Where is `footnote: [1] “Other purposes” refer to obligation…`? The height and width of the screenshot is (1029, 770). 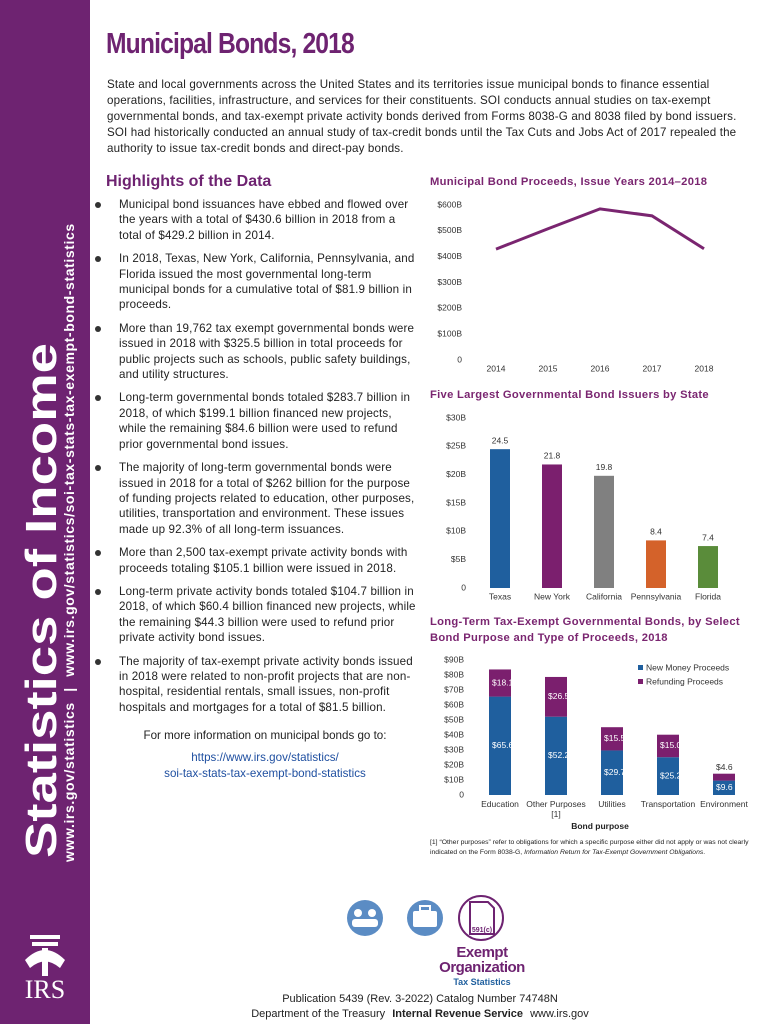 footnote: [1] “Other purposes” refer to obligation… is located at coordinates (590, 848).